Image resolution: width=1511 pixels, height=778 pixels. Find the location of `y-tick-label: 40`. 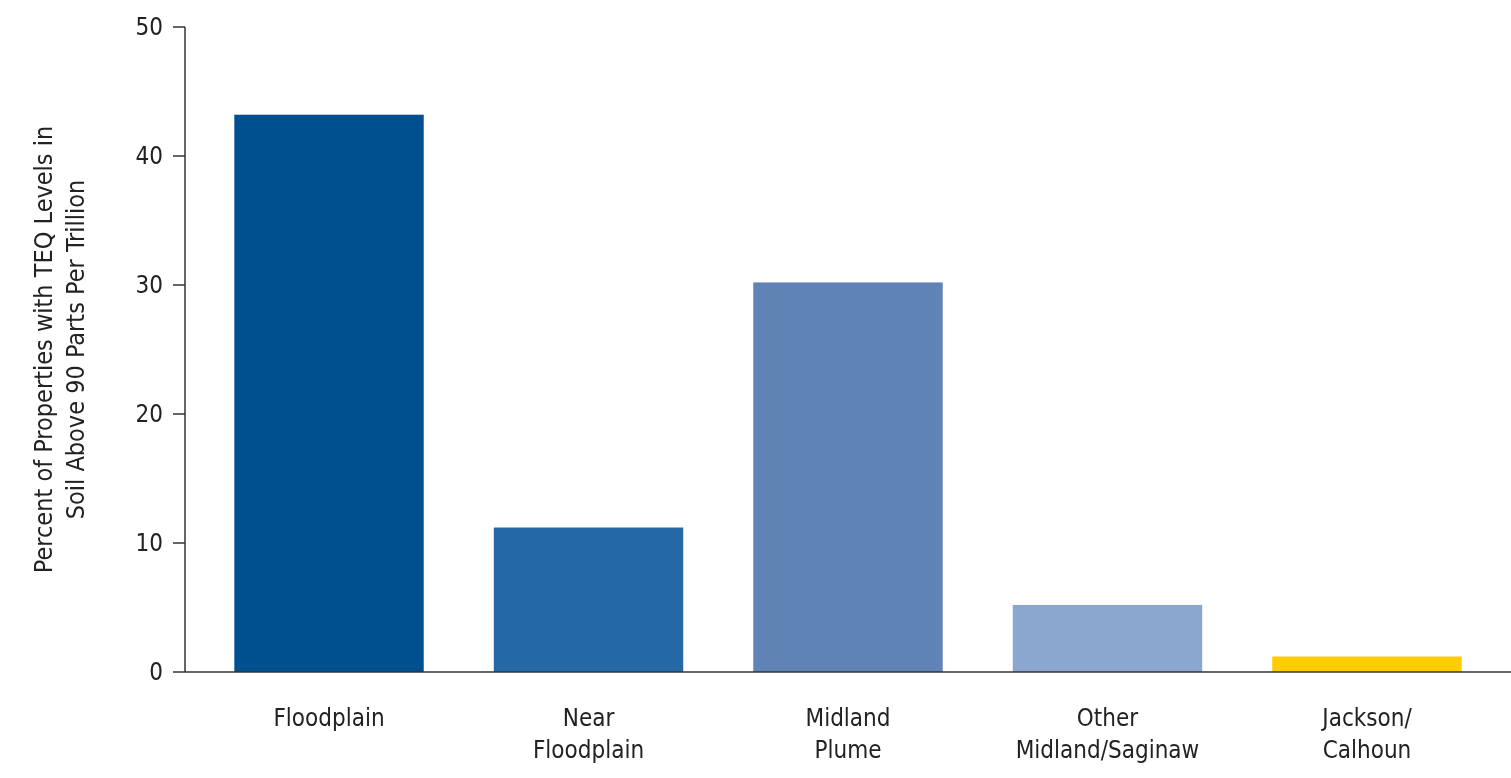

y-tick-label: 40 is located at coordinates (149, 156).